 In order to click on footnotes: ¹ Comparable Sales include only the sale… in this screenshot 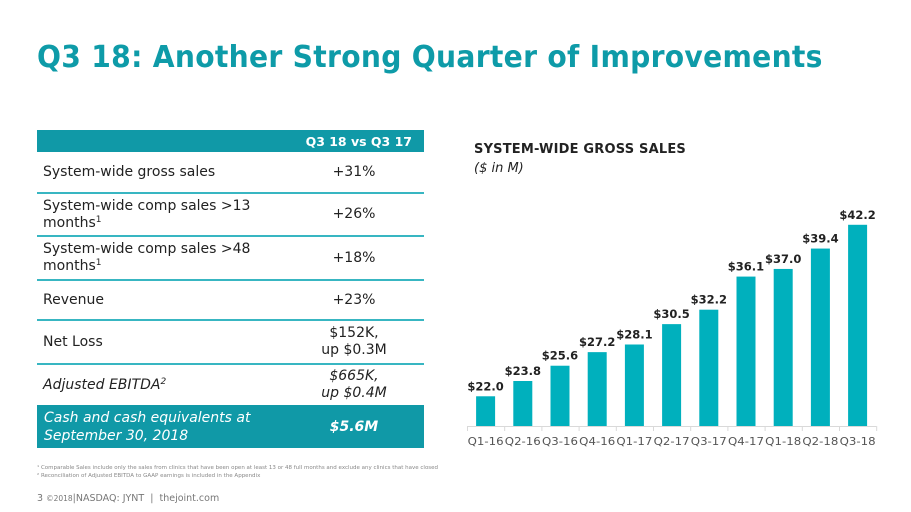, I will do `click(237, 472)`.